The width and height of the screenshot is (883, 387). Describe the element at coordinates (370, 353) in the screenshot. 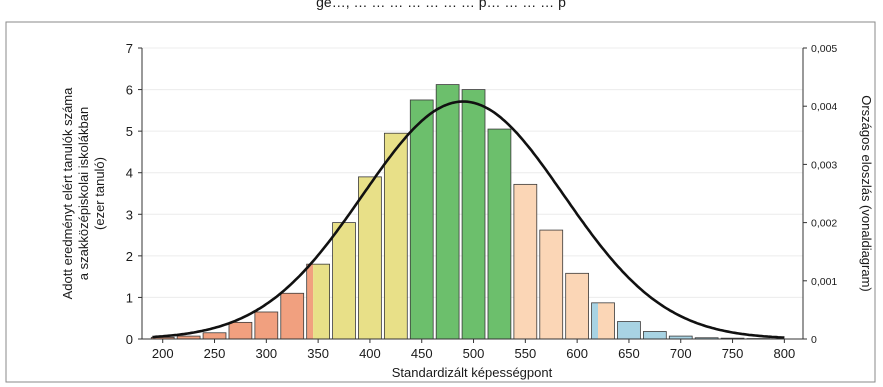

I see `x-tick-label: 400` at that location.